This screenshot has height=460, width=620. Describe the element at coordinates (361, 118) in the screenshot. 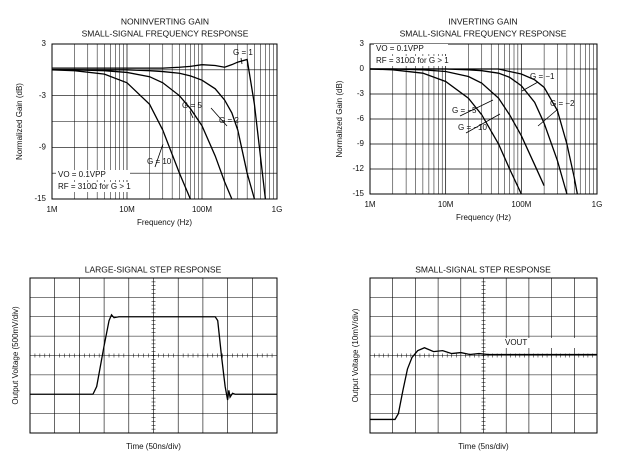

I see `y-tick-label: -6` at that location.